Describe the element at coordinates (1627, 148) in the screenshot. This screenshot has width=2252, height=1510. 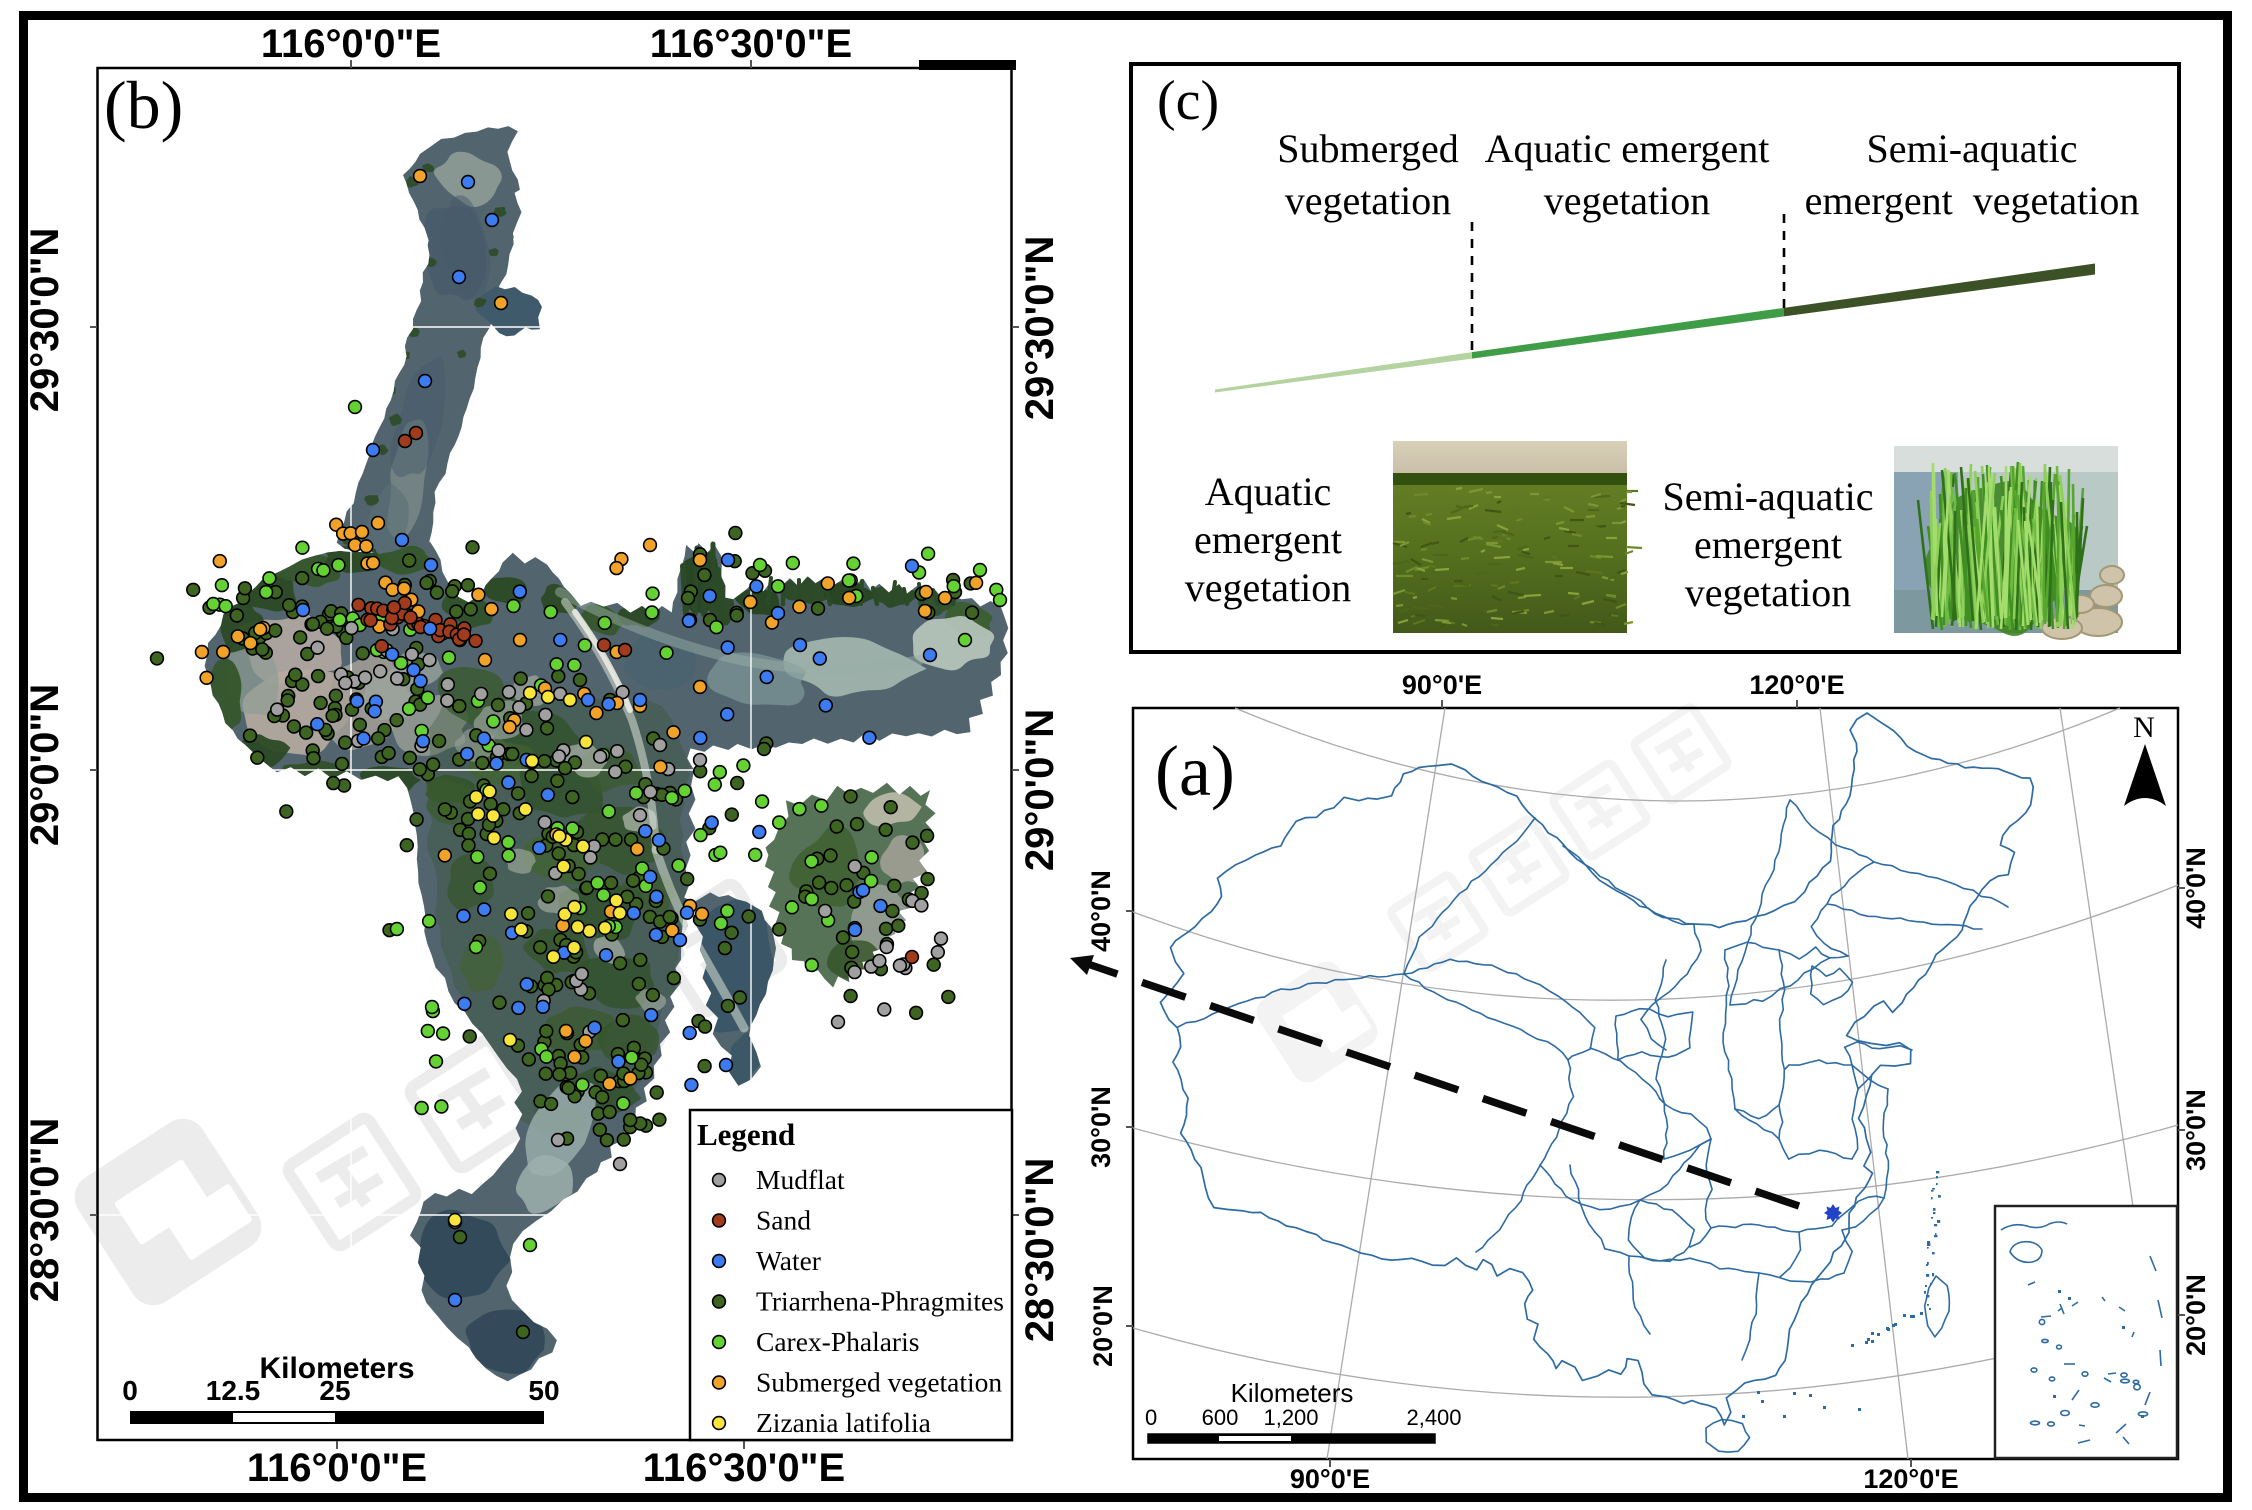
I see `svg-text: Aquatic emergent` at that location.